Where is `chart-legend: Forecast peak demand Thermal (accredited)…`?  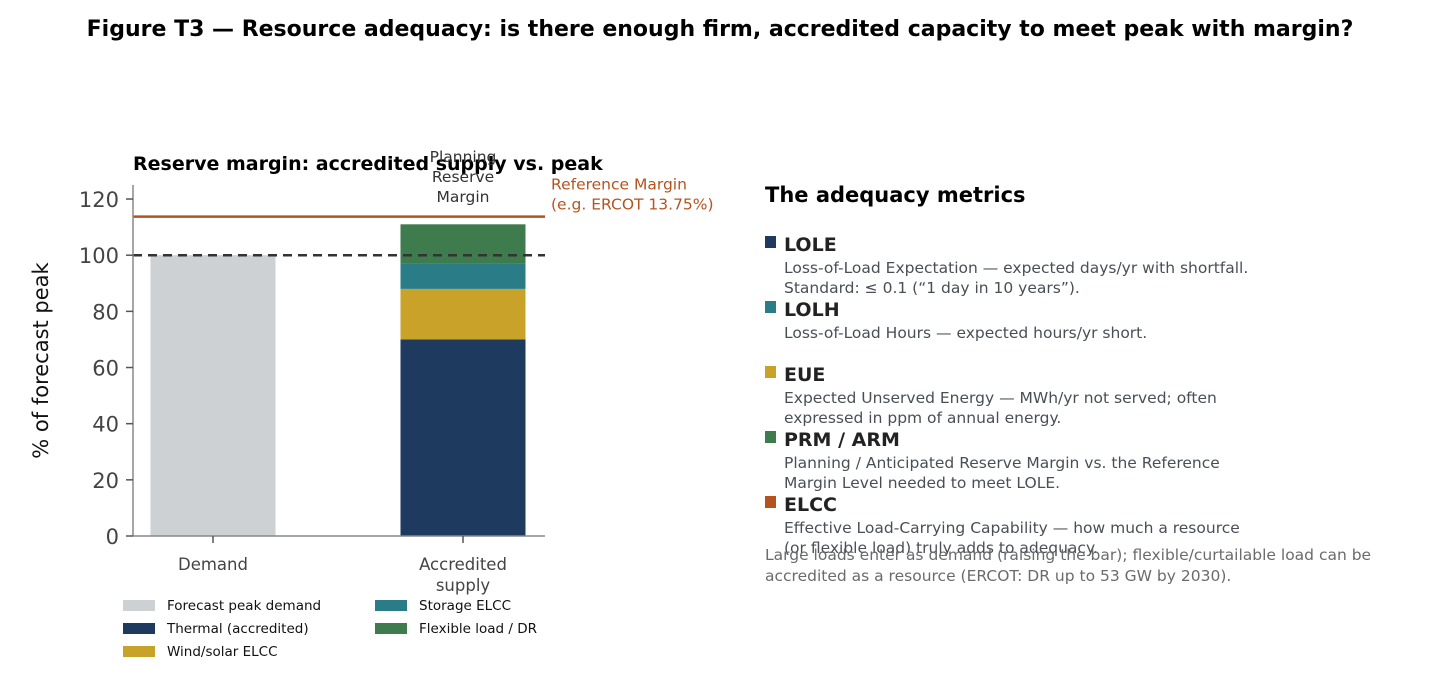 chart-legend: Forecast peak demand Thermal (accredited)… is located at coordinates (358, 633).